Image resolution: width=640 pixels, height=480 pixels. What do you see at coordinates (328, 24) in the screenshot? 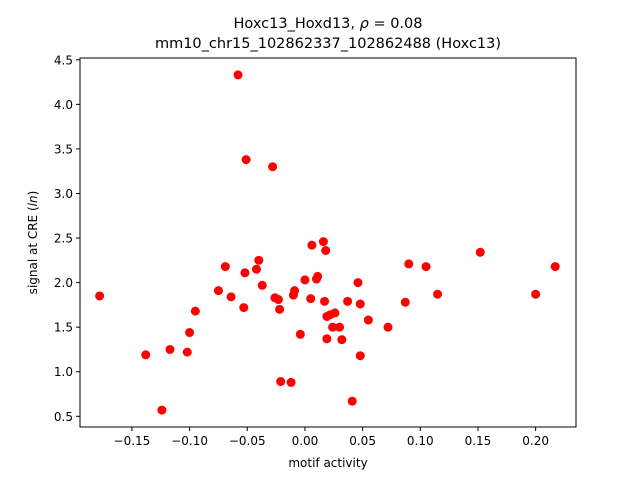
I see `chart-title-line1: Hoxc13_Hoxd13, ρ = 0.08` at bounding box center [328, 24].